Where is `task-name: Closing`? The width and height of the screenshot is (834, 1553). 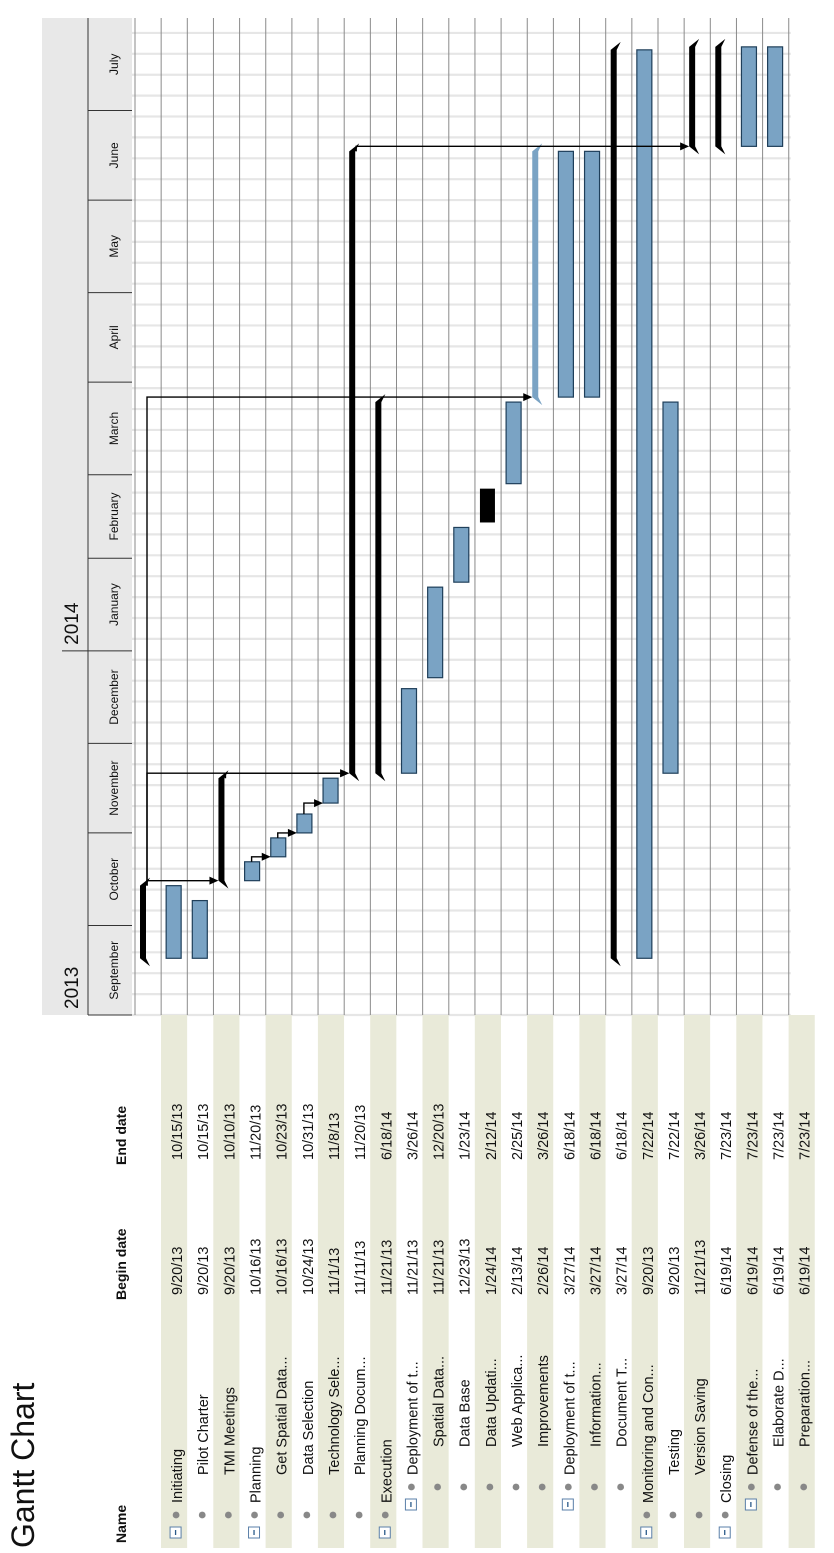
task-name: Closing is located at coordinates (727, 1479).